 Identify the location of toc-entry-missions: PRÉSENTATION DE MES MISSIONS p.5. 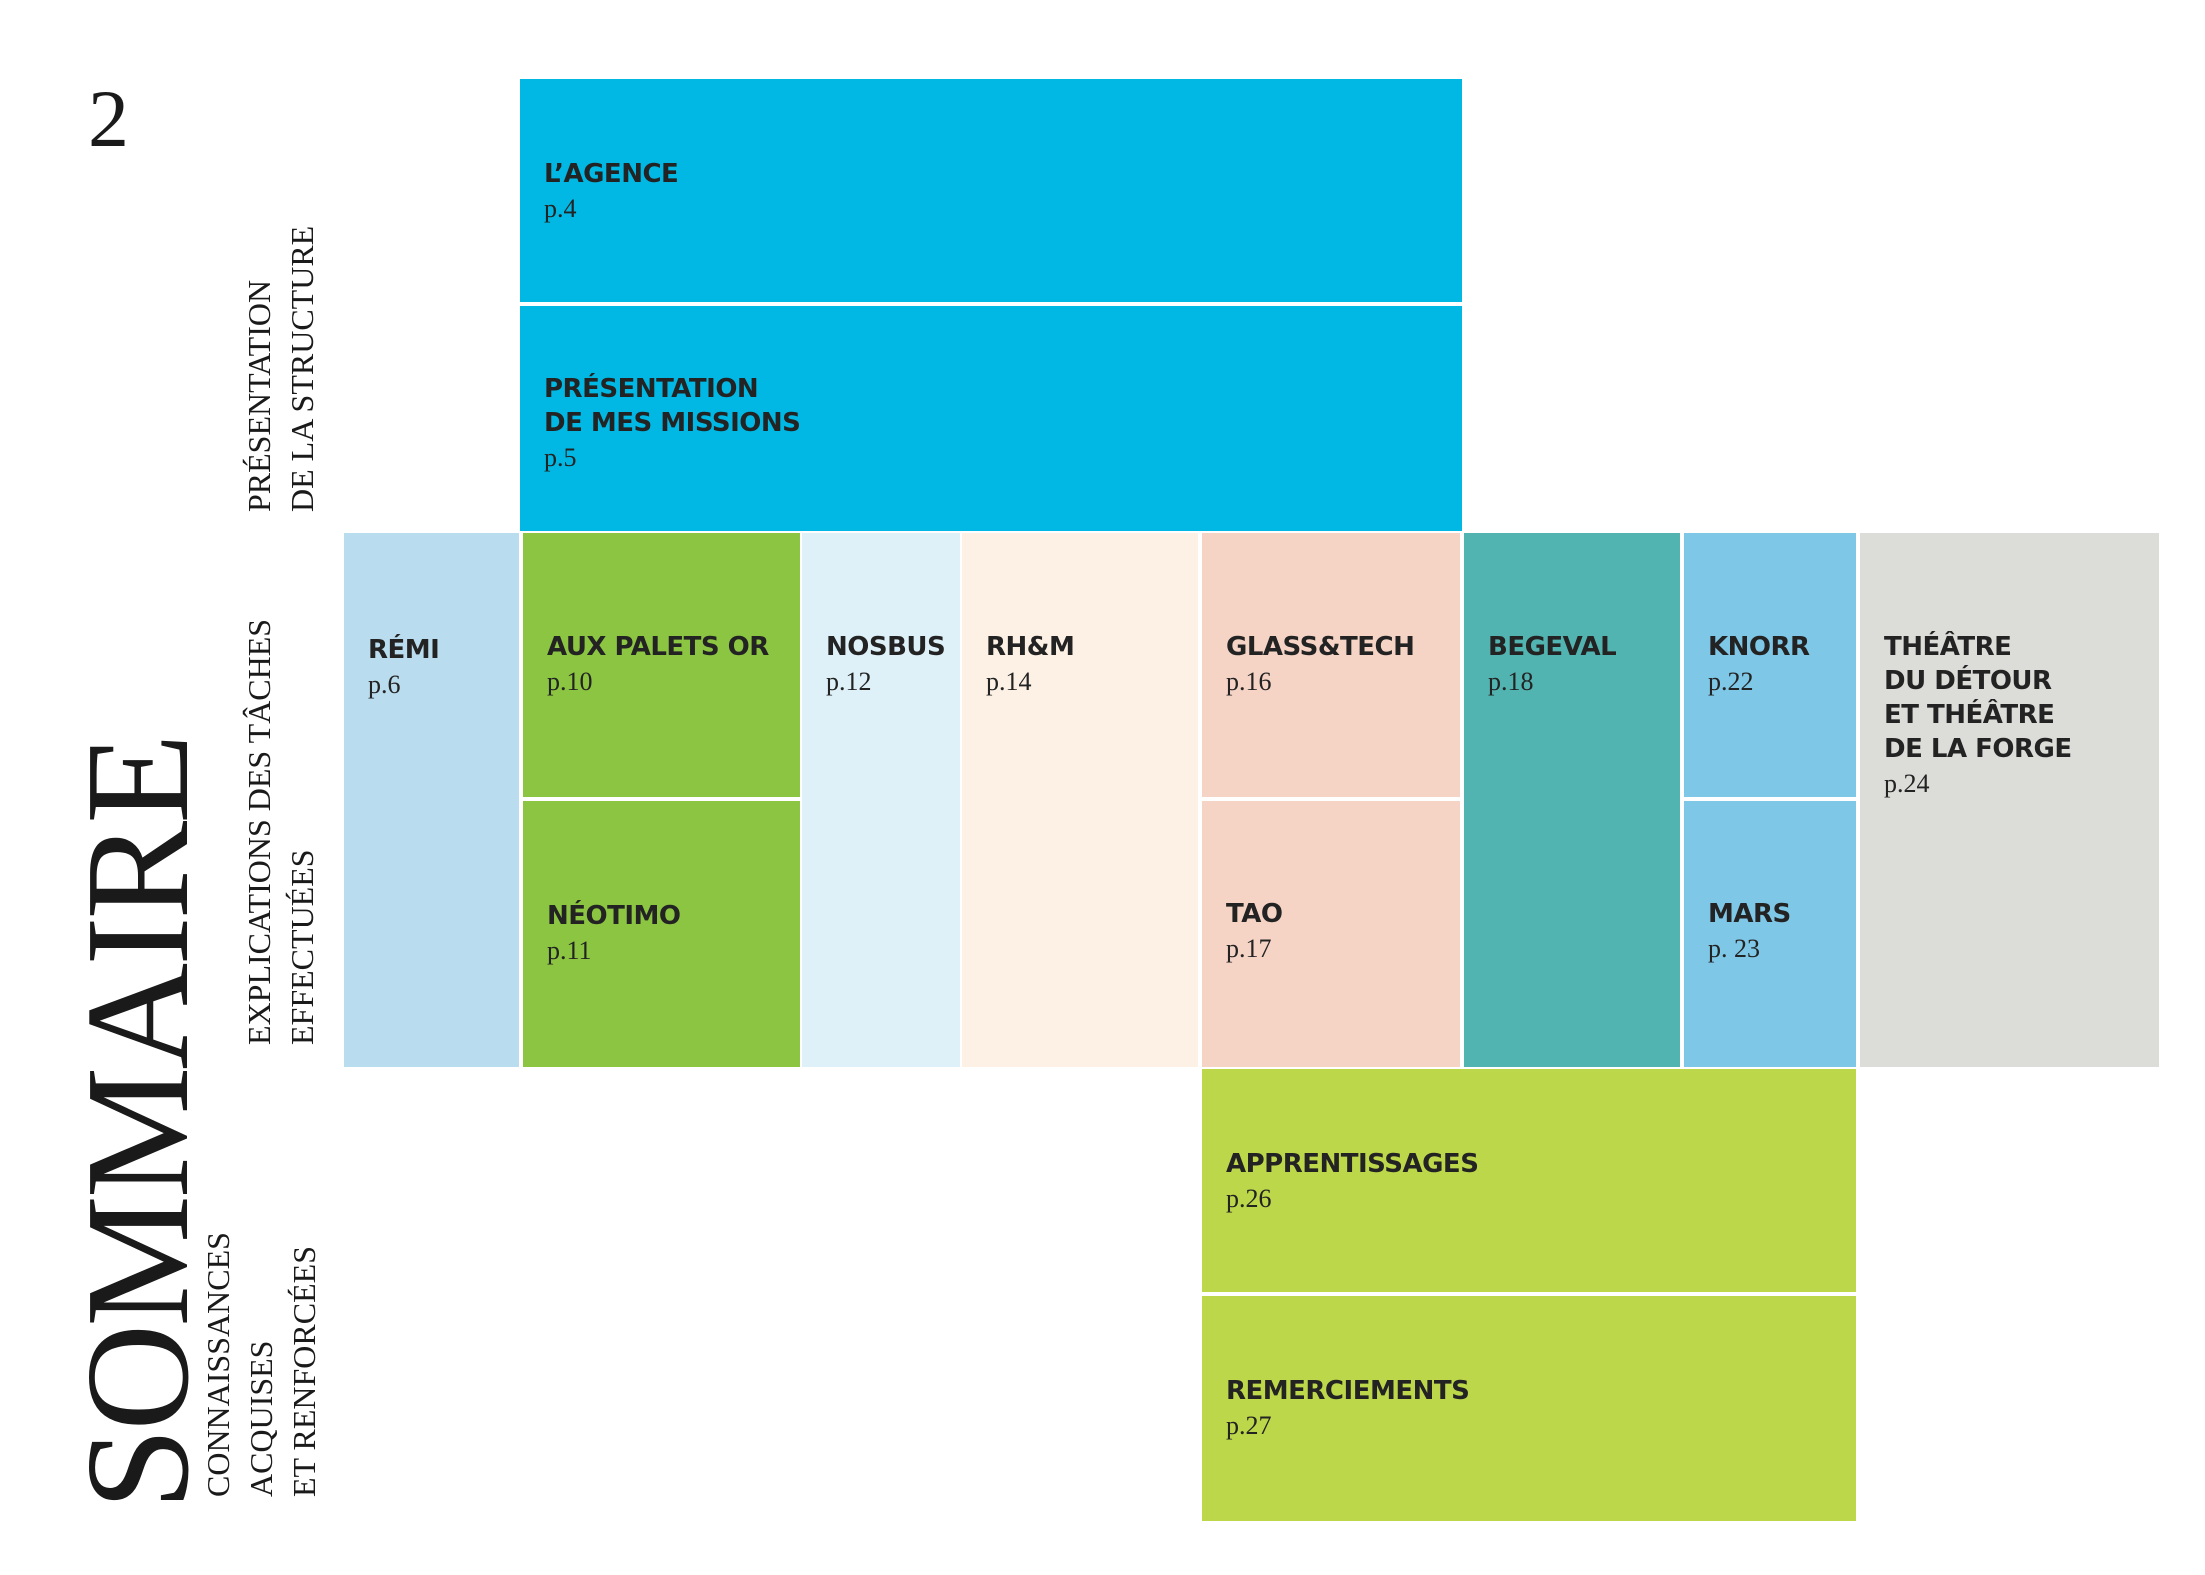
(991, 418).